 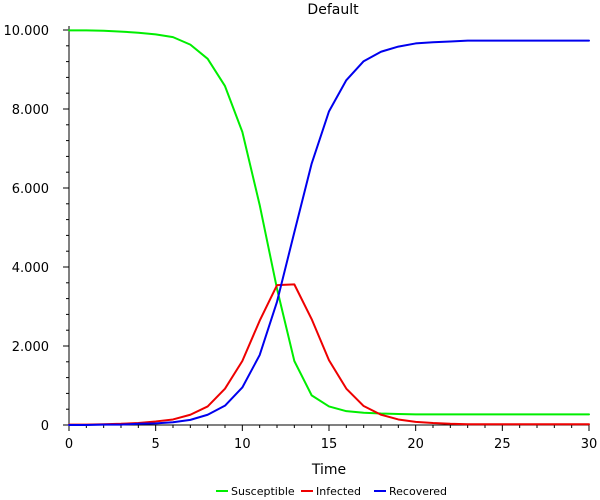 What do you see at coordinates (418, 491) in the screenshot?
I see `legend-label: Recovered` at bounding box center [418, 491].